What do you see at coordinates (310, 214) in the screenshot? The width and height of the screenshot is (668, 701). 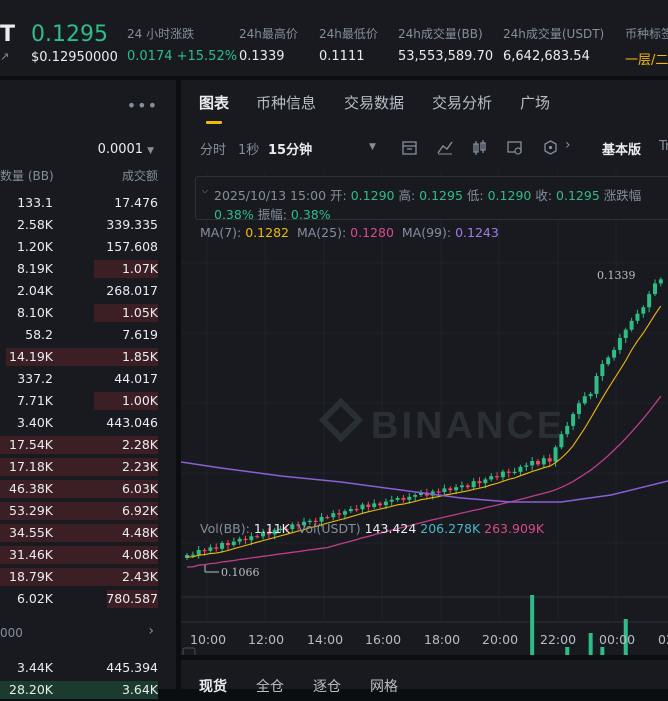 I see `amplitude-value: 0.38%` at bounding box center [310, 214].